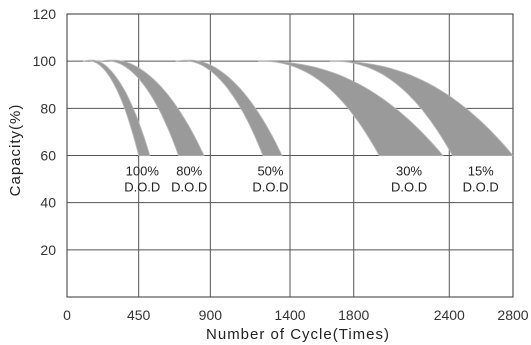 The width and height of the screenshot is (531, 345). Describe the element at coordinates (48, 203) in the screenshot. I see `y-tick-label: 40` at that location.